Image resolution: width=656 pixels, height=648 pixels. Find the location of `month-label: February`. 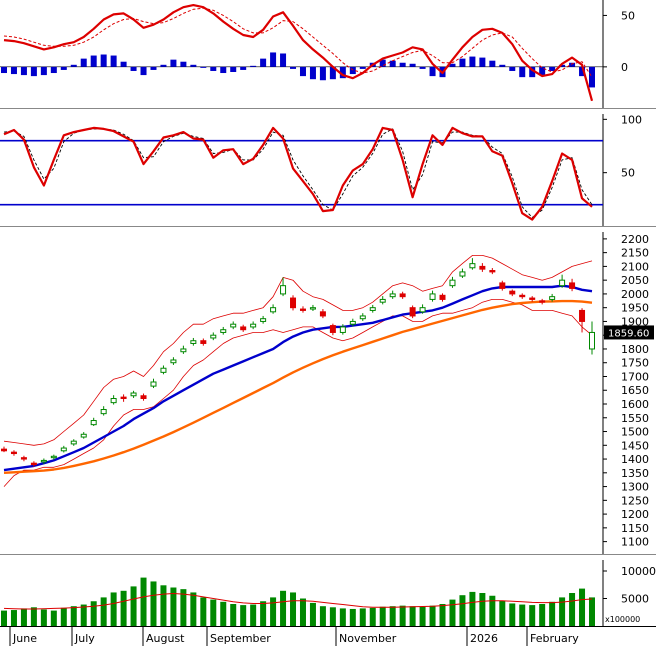

month-label: February is located at coordinates (554, 638).